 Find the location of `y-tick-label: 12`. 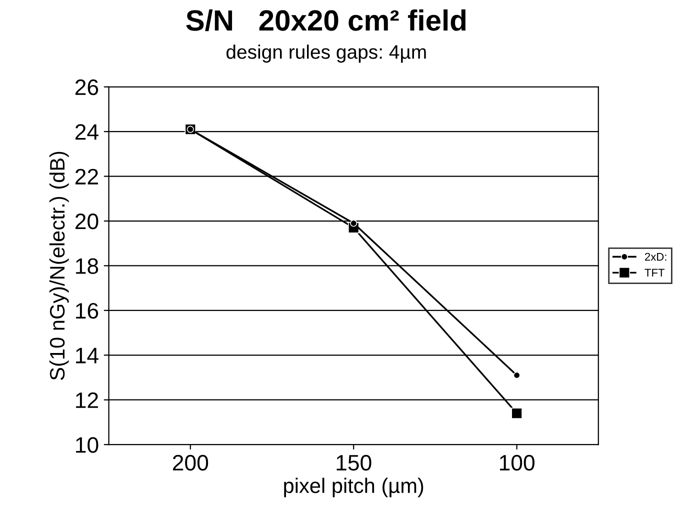

y-tick-label: 12 is located at coordinates (87, 400).